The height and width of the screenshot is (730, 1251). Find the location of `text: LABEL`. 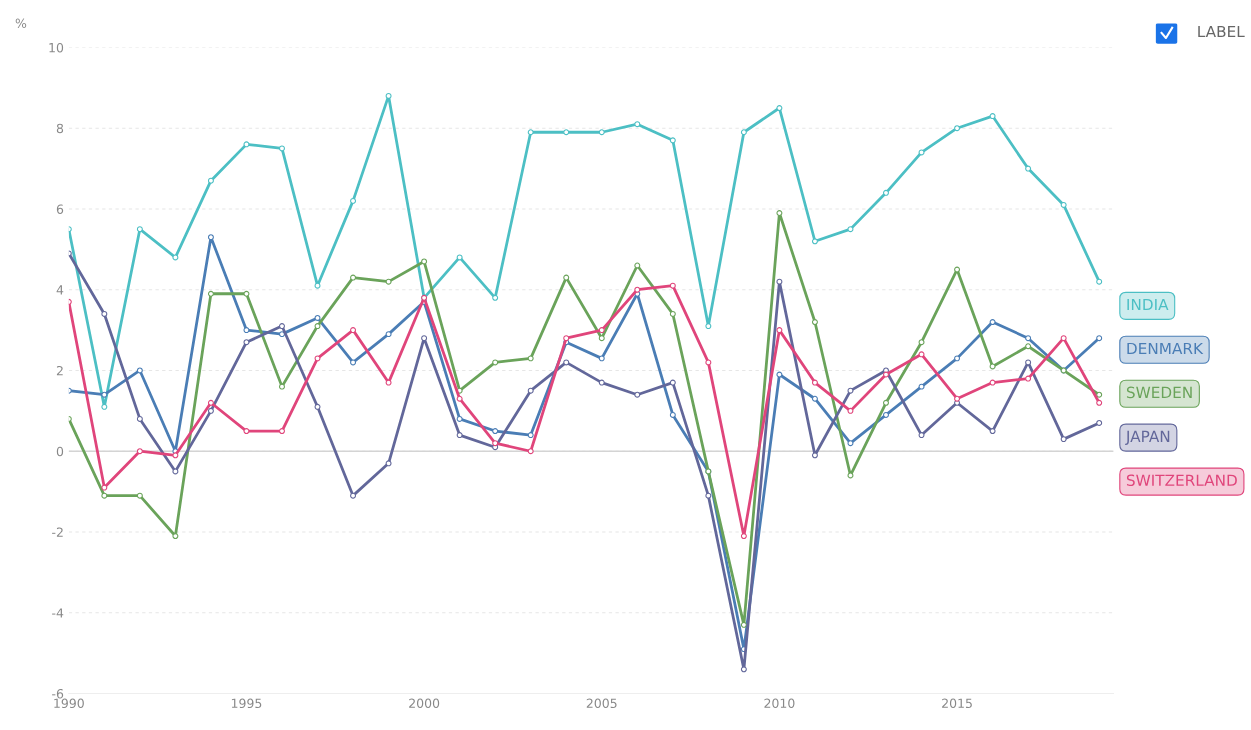

text: LABEL is located at coordinates (1221, 31).